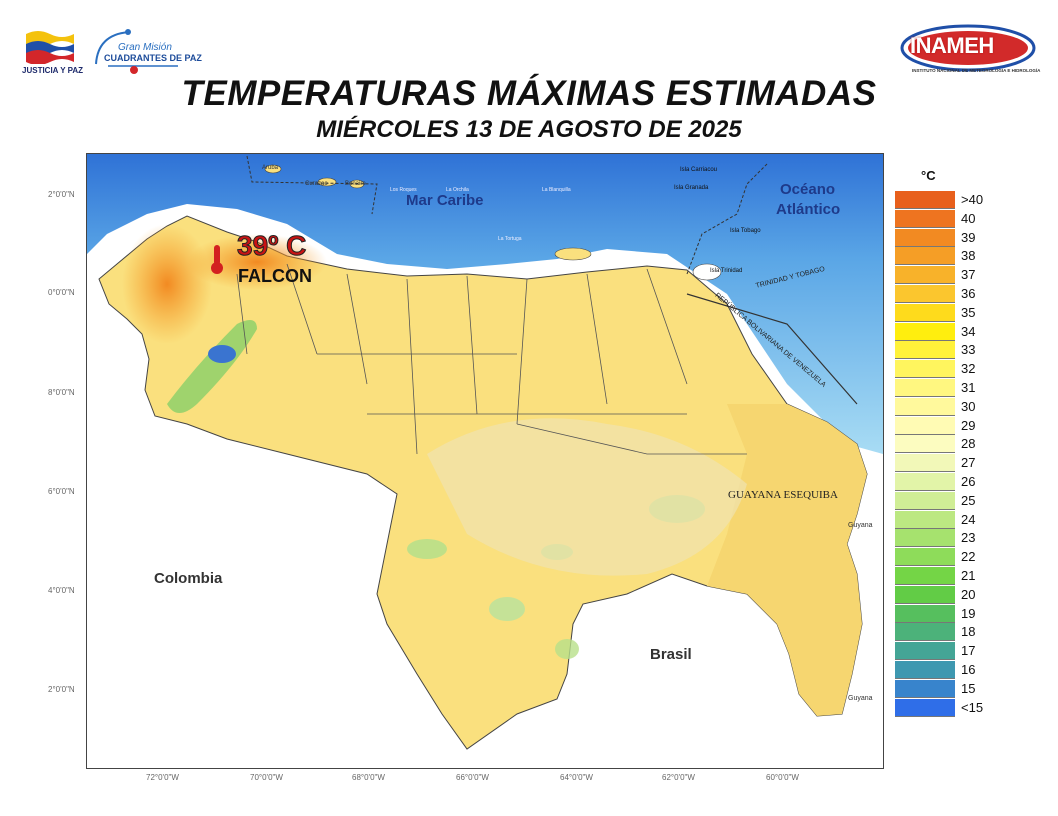 The image size is (1058, 816). Describe the element at coordinates (576, 777) in the screenshot. I see `lon-tick: 64°0'0"W` at that location.